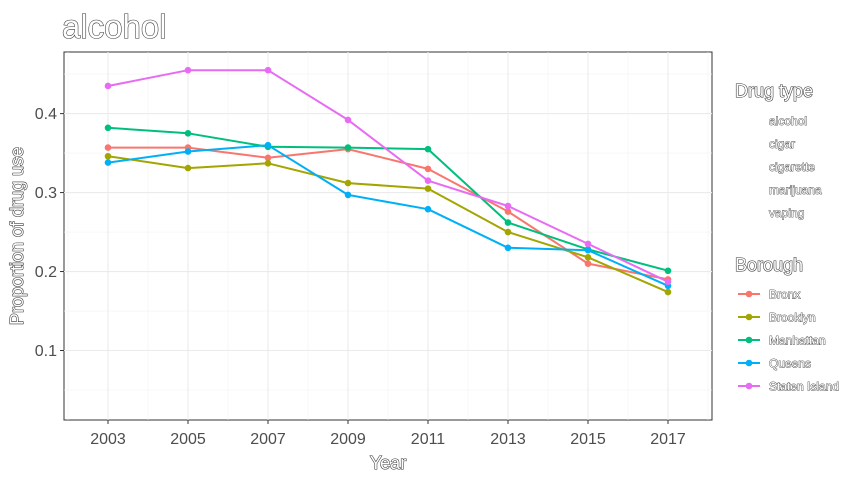 This screenshot has height=480, width=864. I want to click on legend-label-borough: Manhattan, so click(797, 341).